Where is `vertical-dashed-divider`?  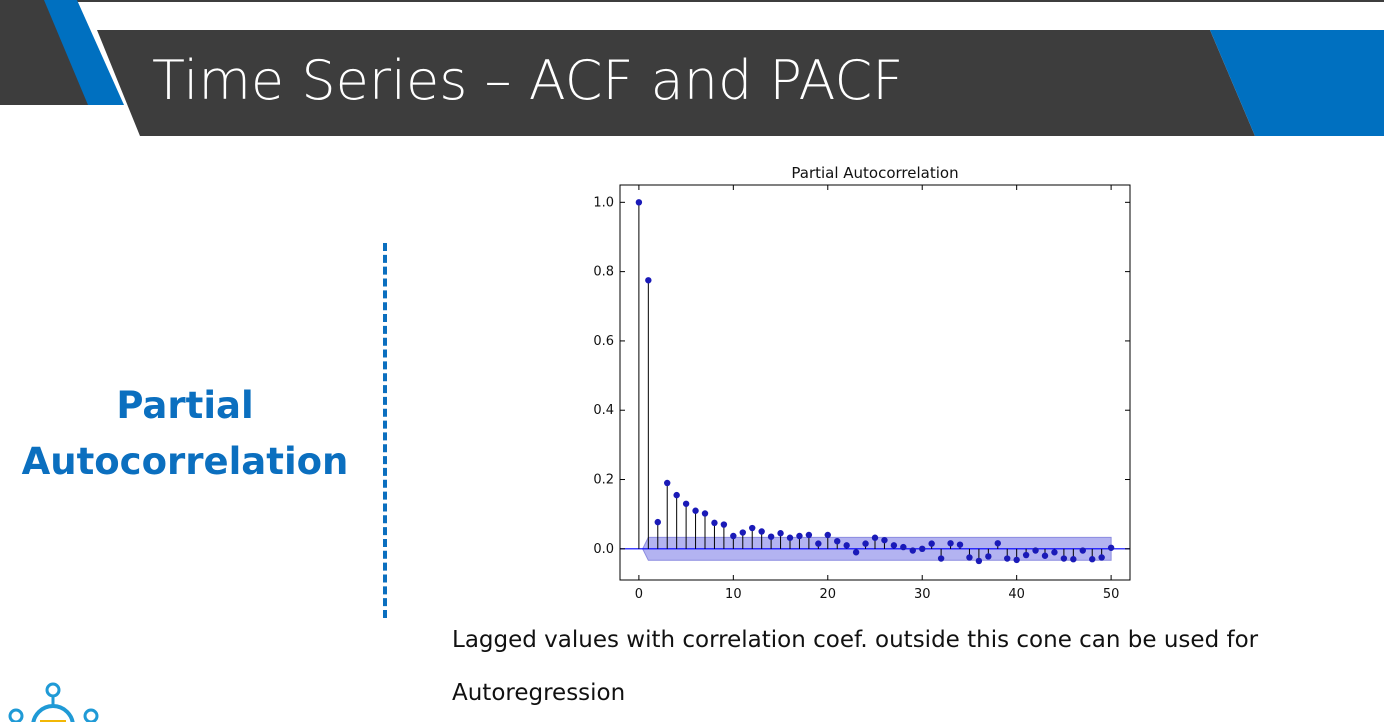
vertical-dashed-divider is located at coordinates (385, 430).